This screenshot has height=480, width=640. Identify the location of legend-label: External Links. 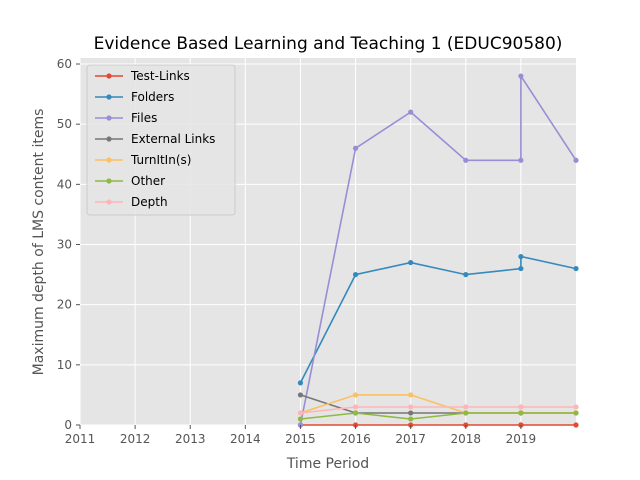
(173, 139).